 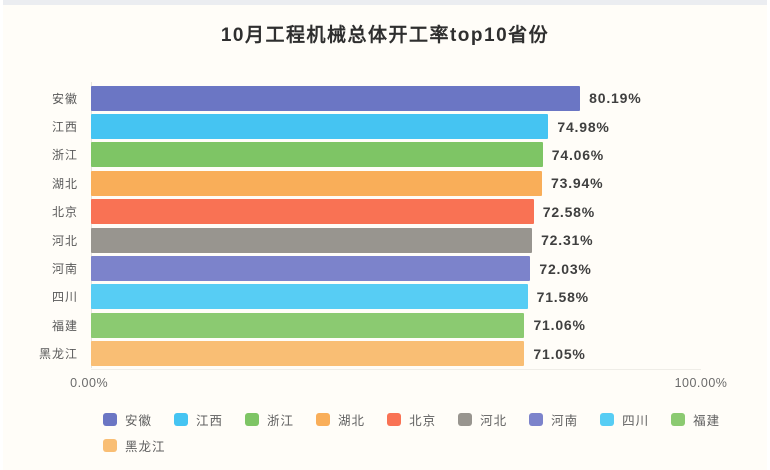 What do you see at coordinates (64, 297) in the screenshot?
I see `y-axis-label: 四川` at bounding box center [64, 297].